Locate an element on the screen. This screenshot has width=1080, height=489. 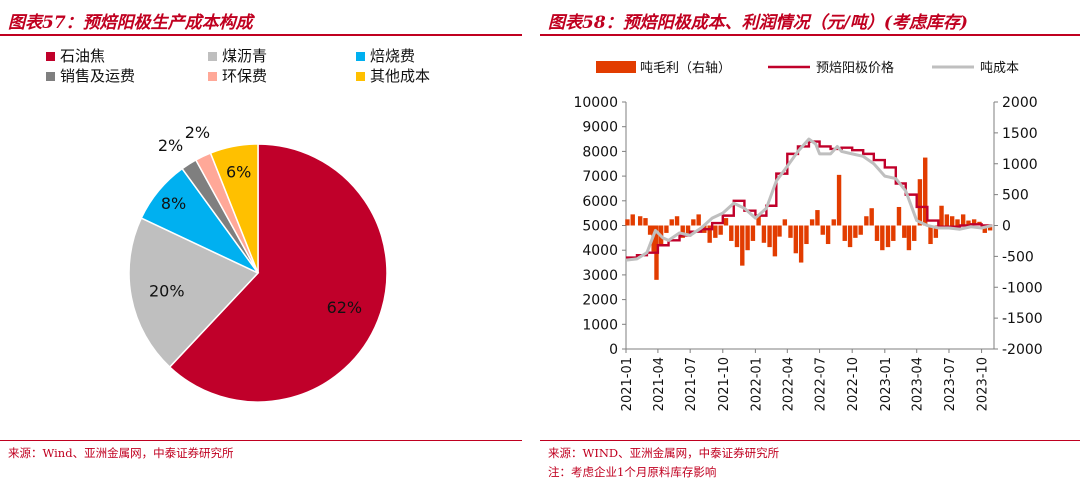
x-tick-label: 2021-01 is located at coordinates (627, 384).